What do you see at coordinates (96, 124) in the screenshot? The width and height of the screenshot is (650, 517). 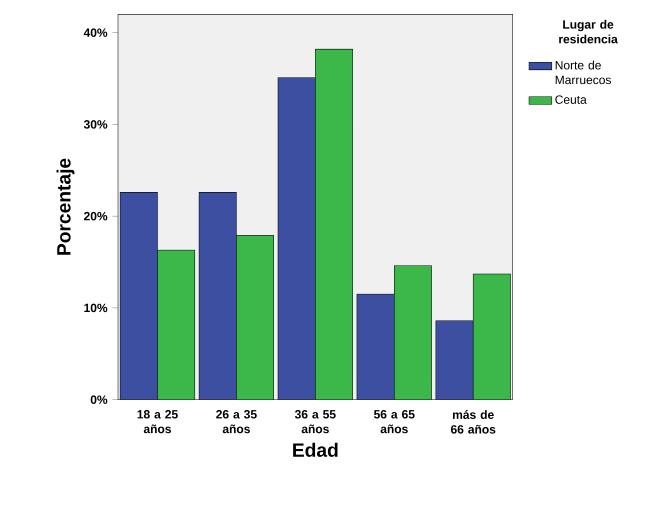 I see `y-tick-label: 30%` at bounding box center [96, 124].